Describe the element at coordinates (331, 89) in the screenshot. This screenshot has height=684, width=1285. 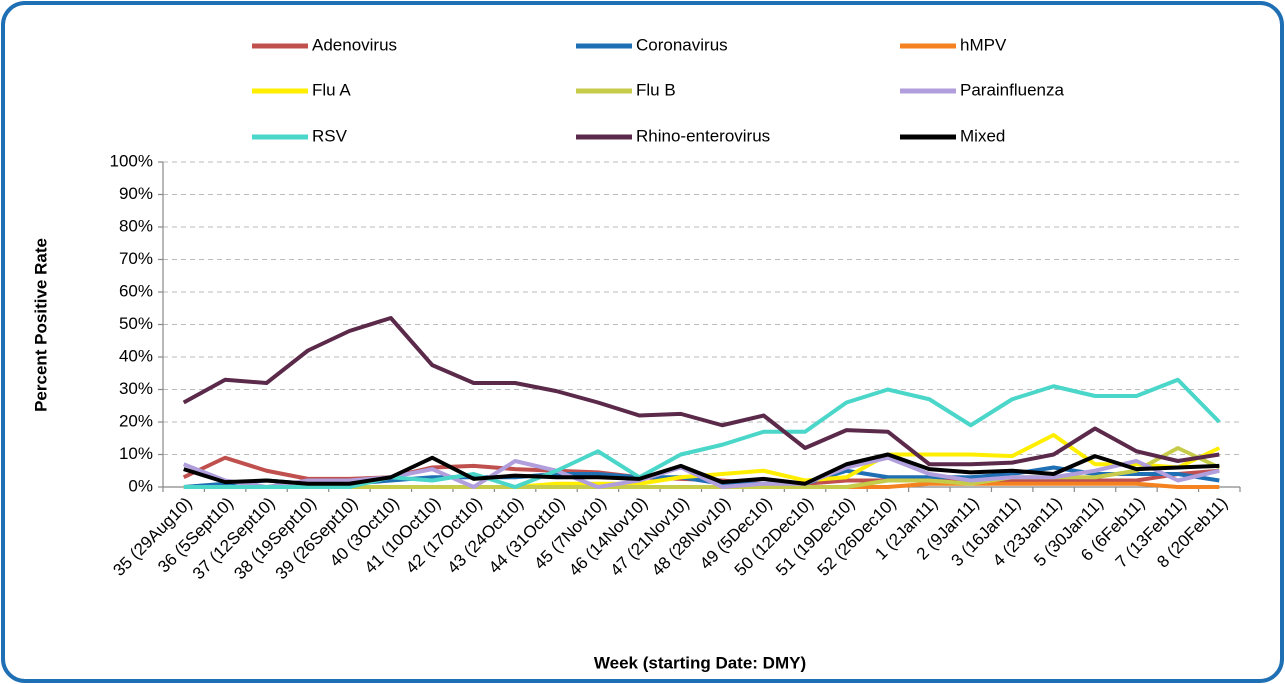
I see `legend-label: Flu A` at that location.